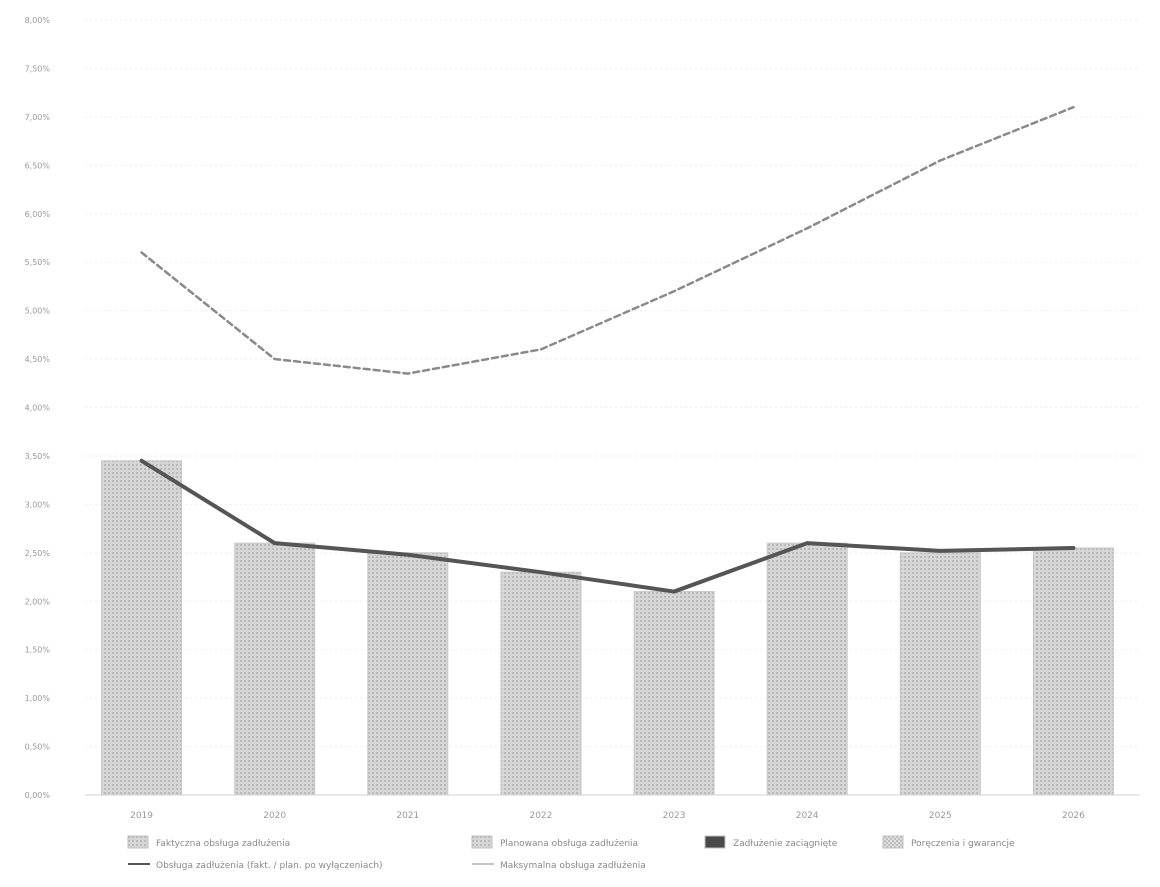  Describe the element at coordinates (142, 628) in the screenshot. I see `bar-2019` at that location.